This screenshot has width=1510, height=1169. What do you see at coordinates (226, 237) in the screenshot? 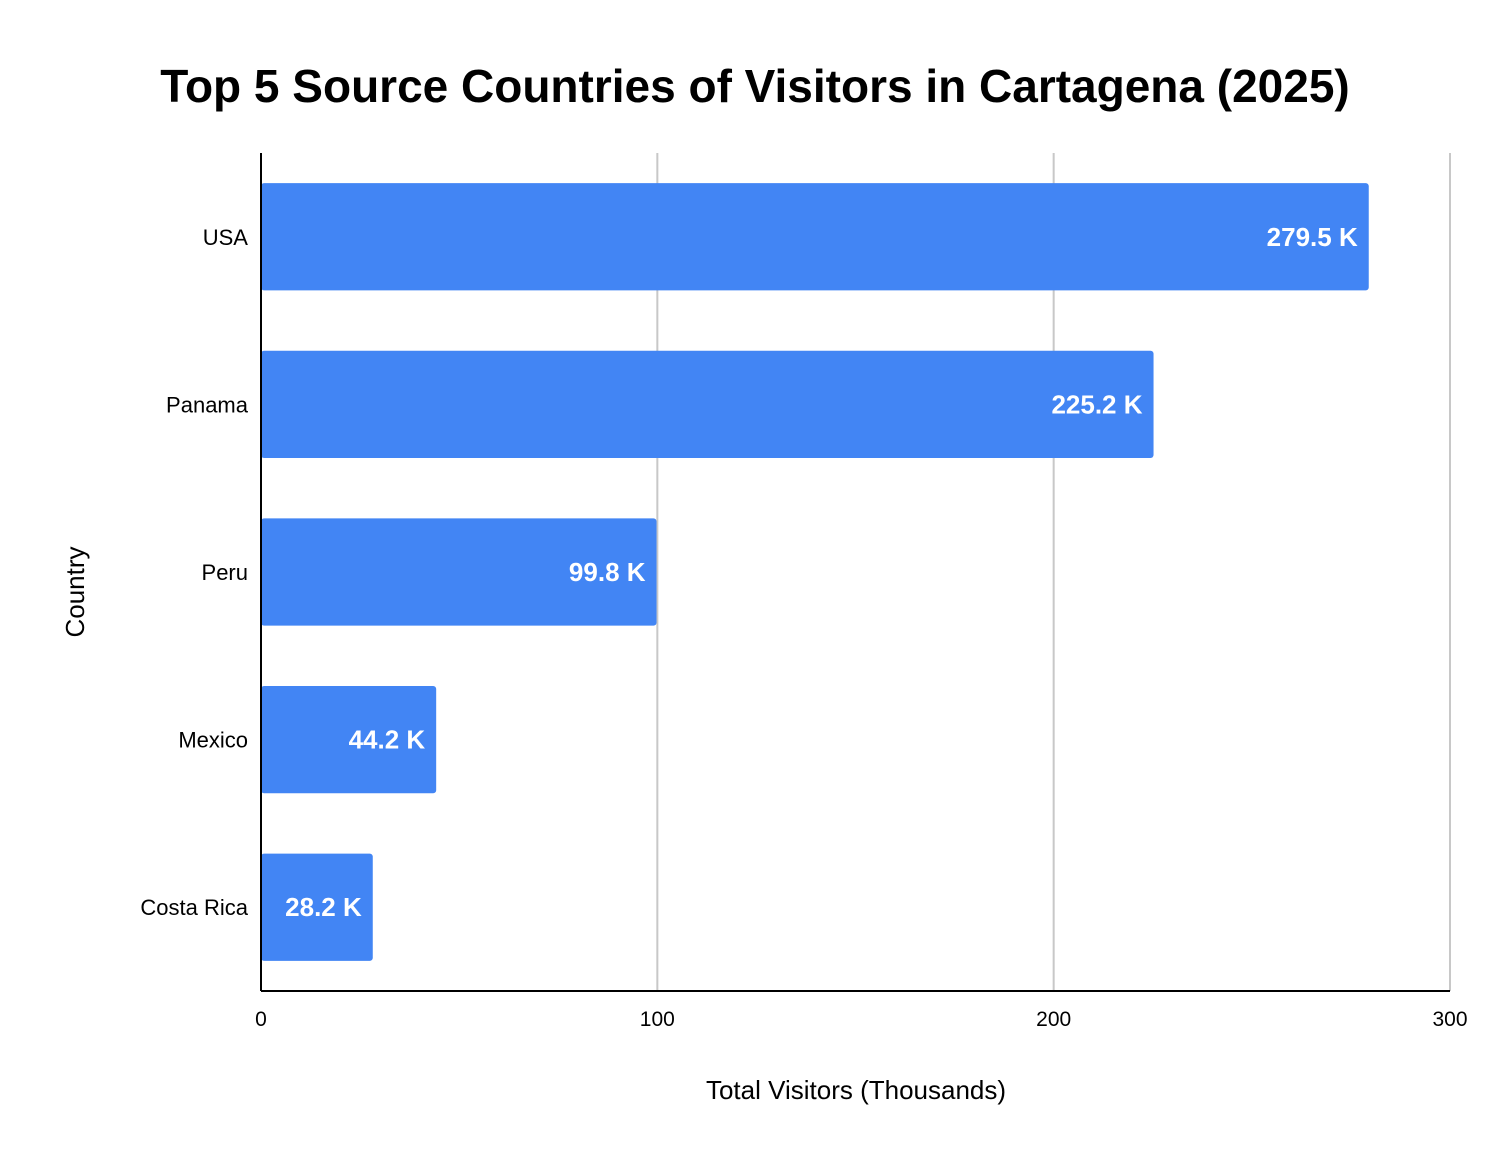
I see `y-category-label-usa: USA` at bounding box center [226, 237].